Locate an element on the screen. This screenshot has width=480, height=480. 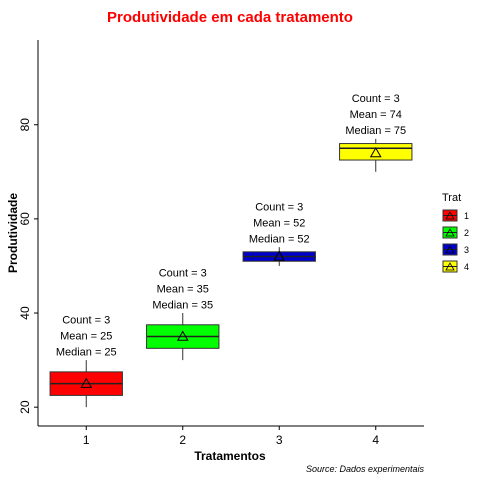
annotation-line: Median = 25 is located at coordinates (86, 352).